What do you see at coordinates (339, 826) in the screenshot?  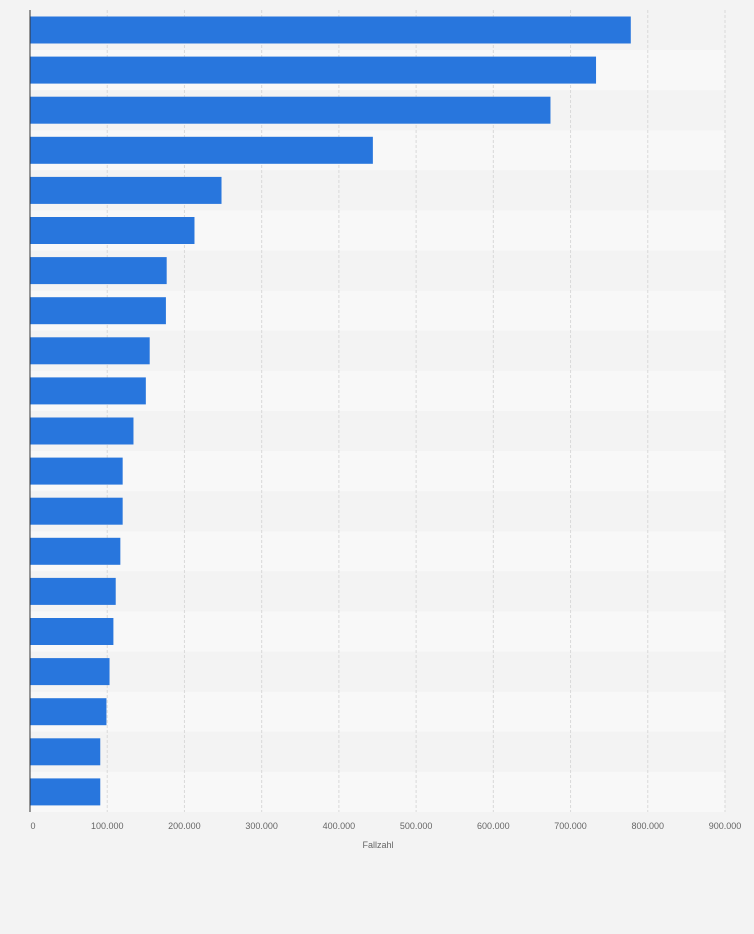 I see `x-tick-label: 400.000` at bounding box center [339, 826].